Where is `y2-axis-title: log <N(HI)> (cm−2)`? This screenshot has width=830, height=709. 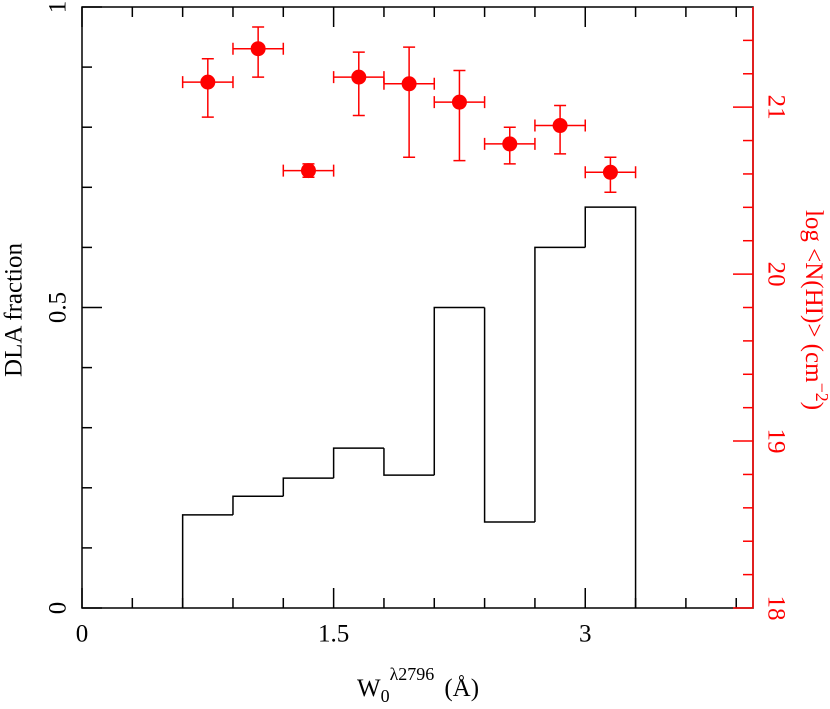 y2-axis-title: log <N(HI)> (cm−2) is located at coordinates (815, 310).